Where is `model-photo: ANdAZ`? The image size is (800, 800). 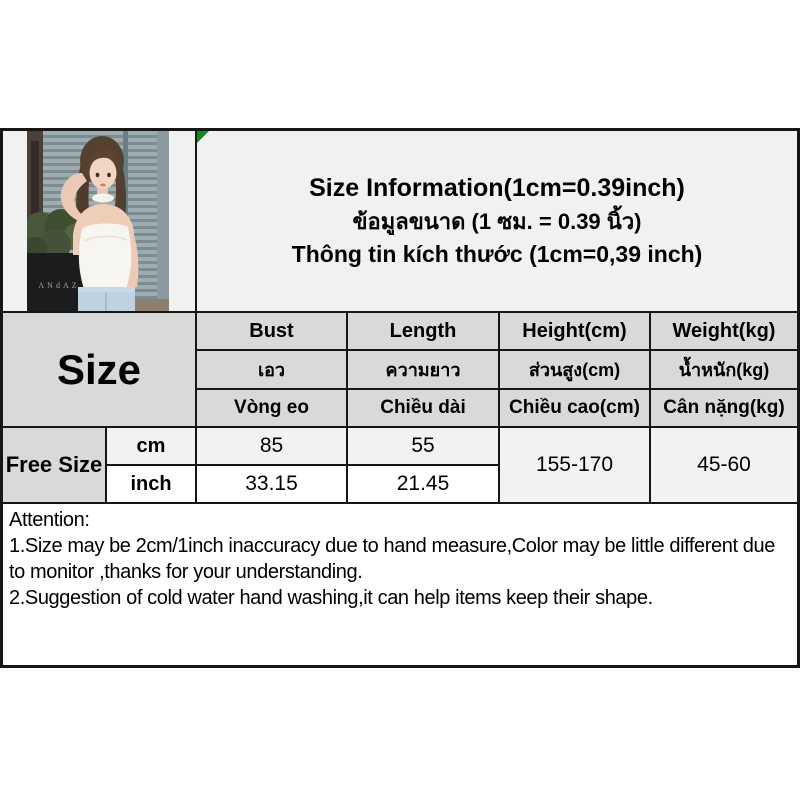 model-photo: ANdAZ is located at coordinates (98, 221).